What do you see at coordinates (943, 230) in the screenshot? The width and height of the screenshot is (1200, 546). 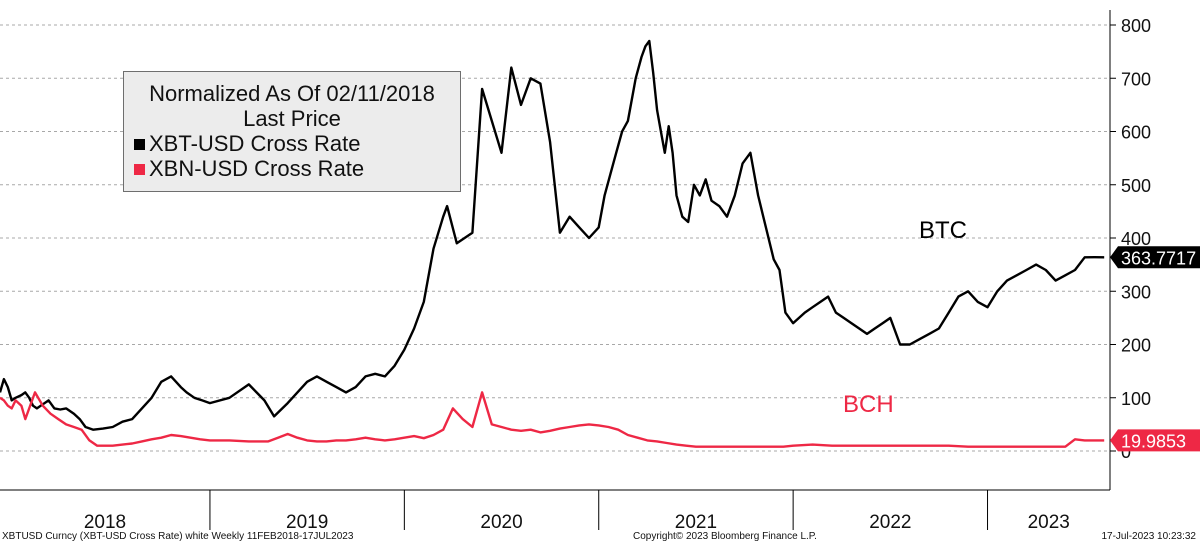 I see `annotation-btc: BTC` at bounding box center [943, 230].